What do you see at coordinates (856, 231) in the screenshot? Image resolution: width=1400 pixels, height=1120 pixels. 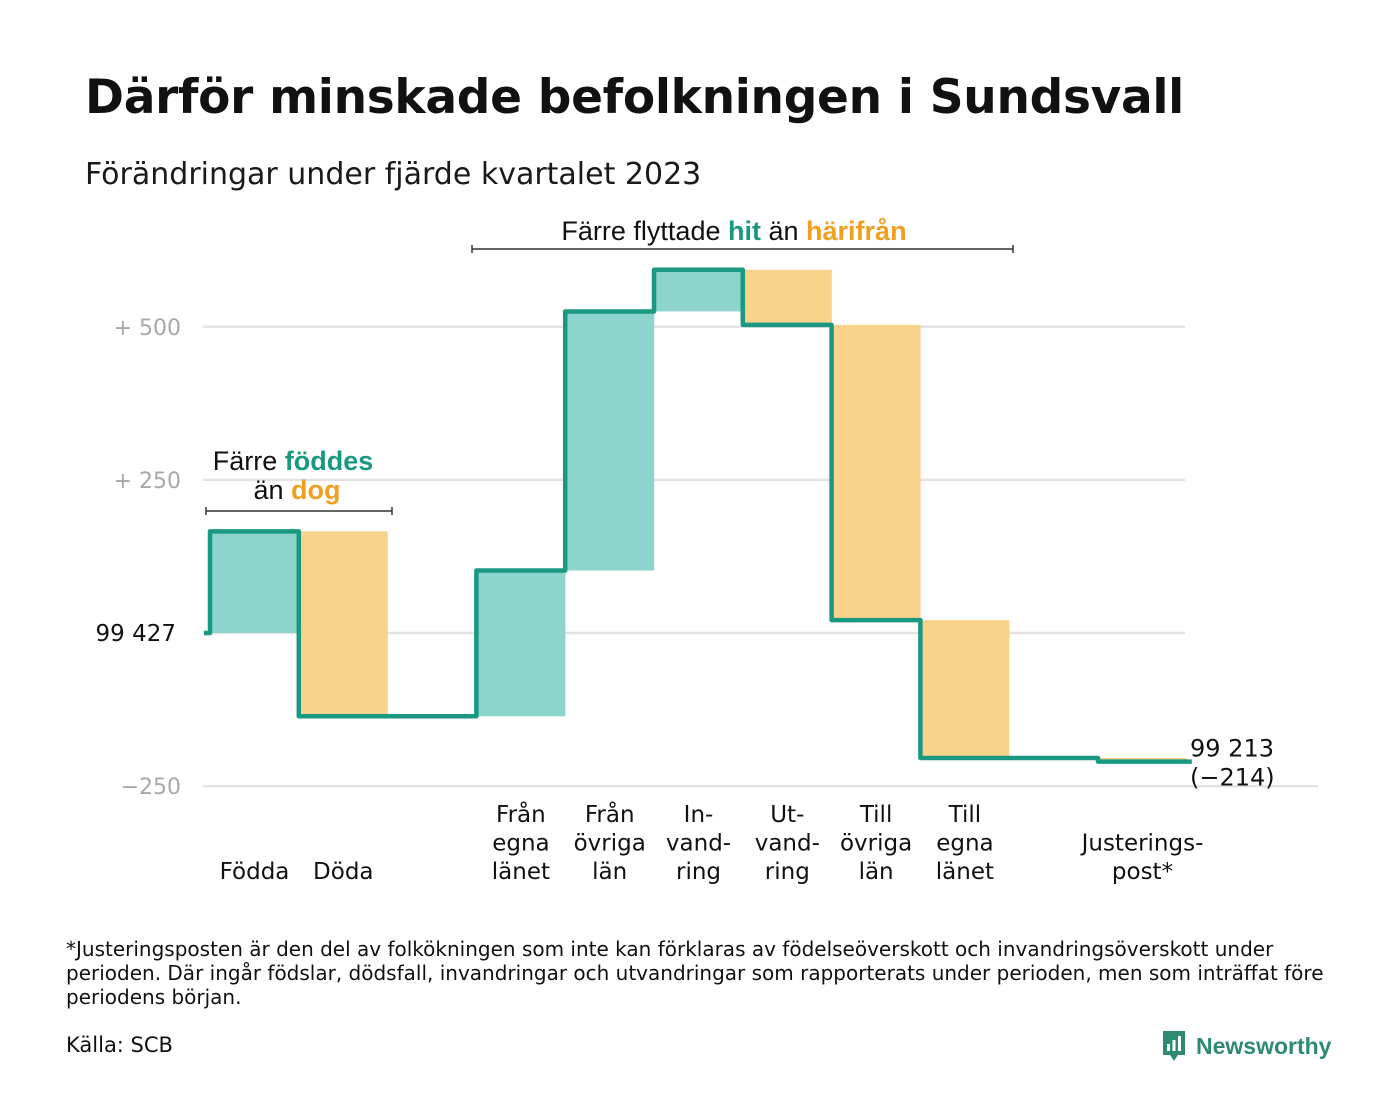 I see `annotation-segment: härifrån` at bounding box center [856, 231].